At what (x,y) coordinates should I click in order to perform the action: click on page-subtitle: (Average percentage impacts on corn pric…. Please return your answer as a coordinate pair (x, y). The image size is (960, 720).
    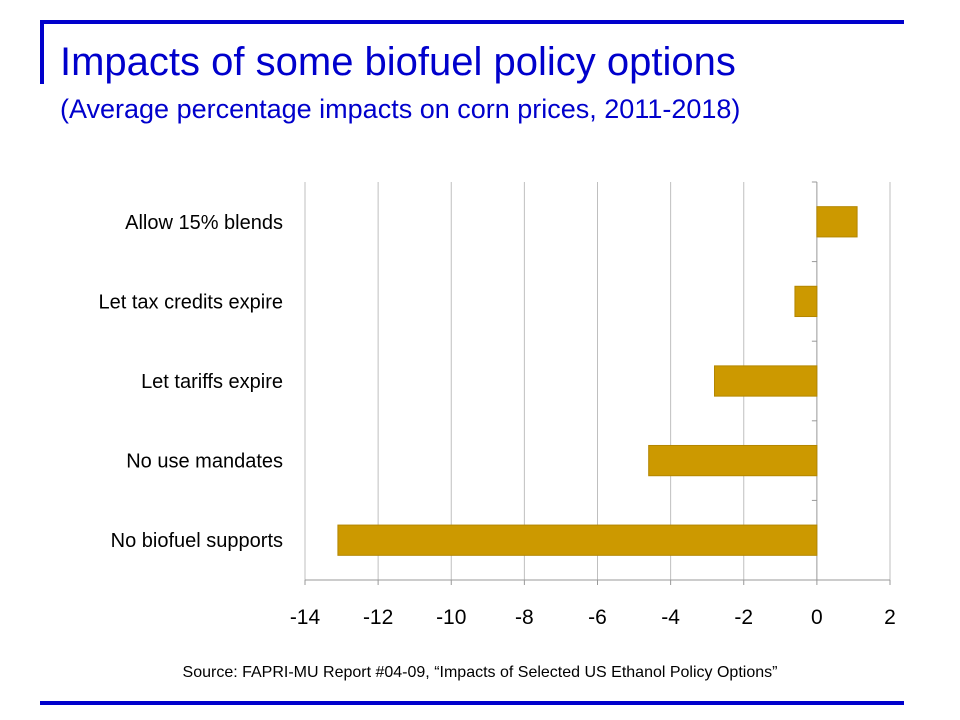
    Looking at the image, I should click on (400, 109).